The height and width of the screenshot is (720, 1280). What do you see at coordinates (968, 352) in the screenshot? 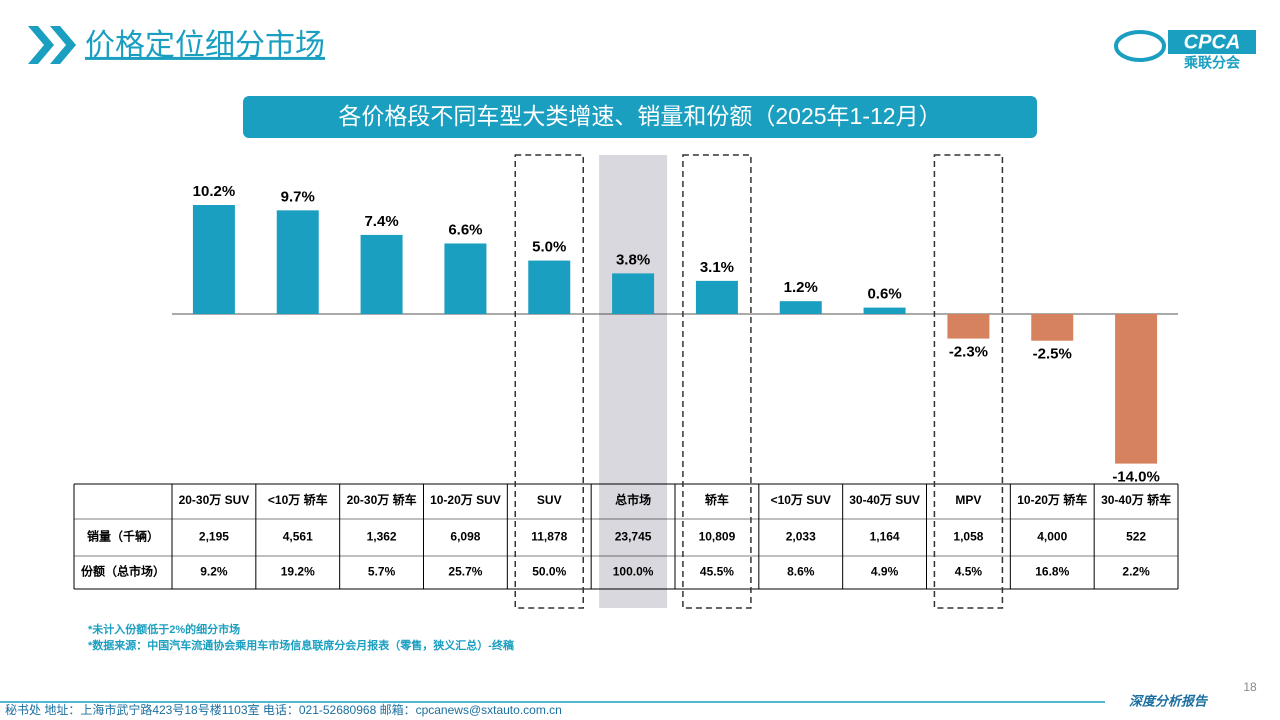
I see `value-label: -2.3%` at bounding box center [968, 352].